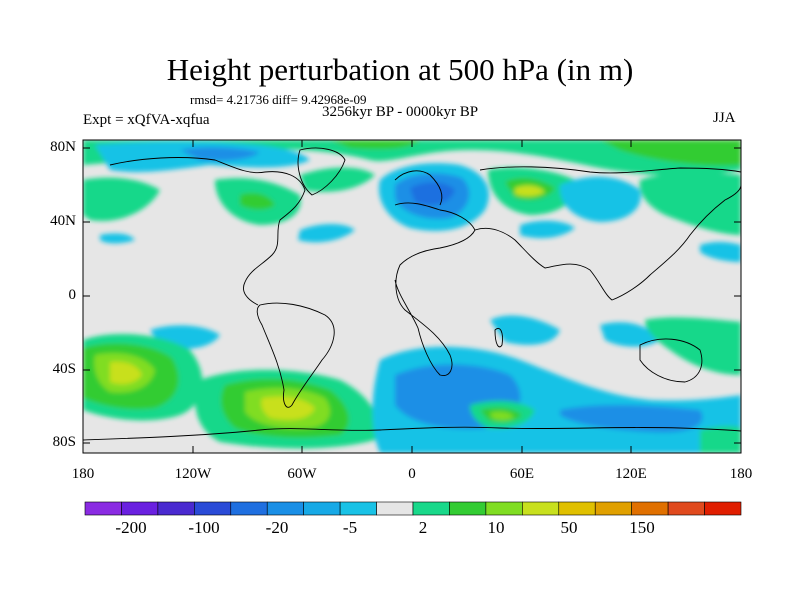 The width and height of the screenshot is (800, 600). I want to click on statistics-text: rmsd= 4.21736 diff= 9.42968e-09, so click(278, 99).